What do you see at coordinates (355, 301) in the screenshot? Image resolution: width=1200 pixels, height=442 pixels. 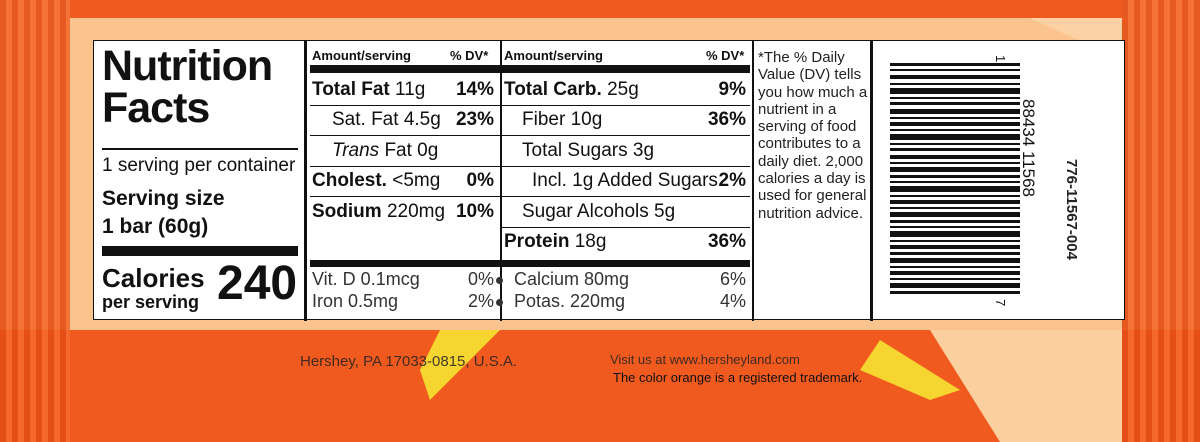 I see `mineral-row: Iron 0.5mg` at bounding box center [355, 301].